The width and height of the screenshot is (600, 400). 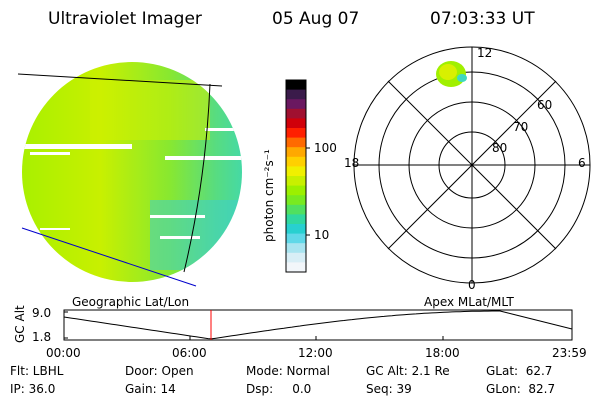 What do you see at coordinates (521, 389) in the screenshot?
I see `status-glon: GLon: 82.7` at bounding box center [521, 389].